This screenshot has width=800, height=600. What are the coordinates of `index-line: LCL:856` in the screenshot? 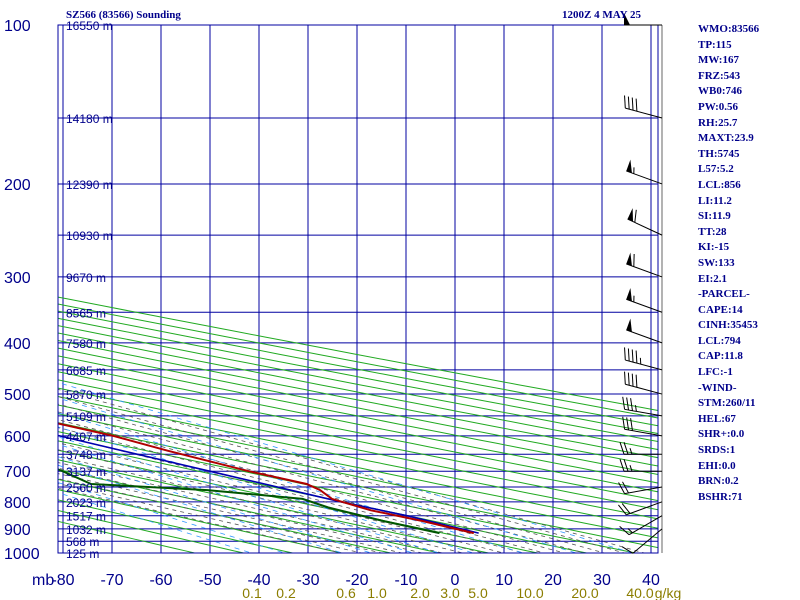 It's located at (719, 184).